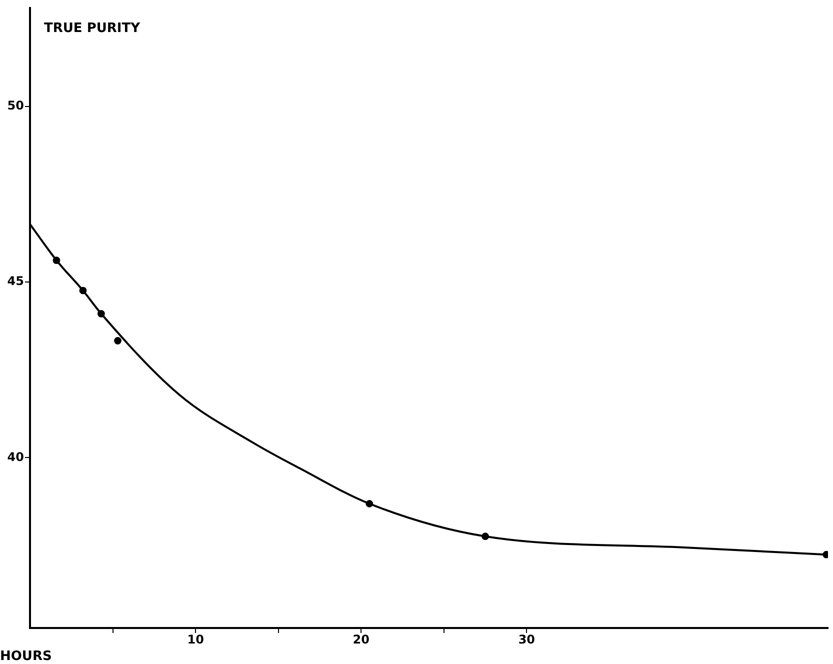 This screenshot has width=833, height=664. What do you see at coordinates (361, 639) in the screenshot?
I see `x-tick-label: 20` at bounding box center [361, 639].